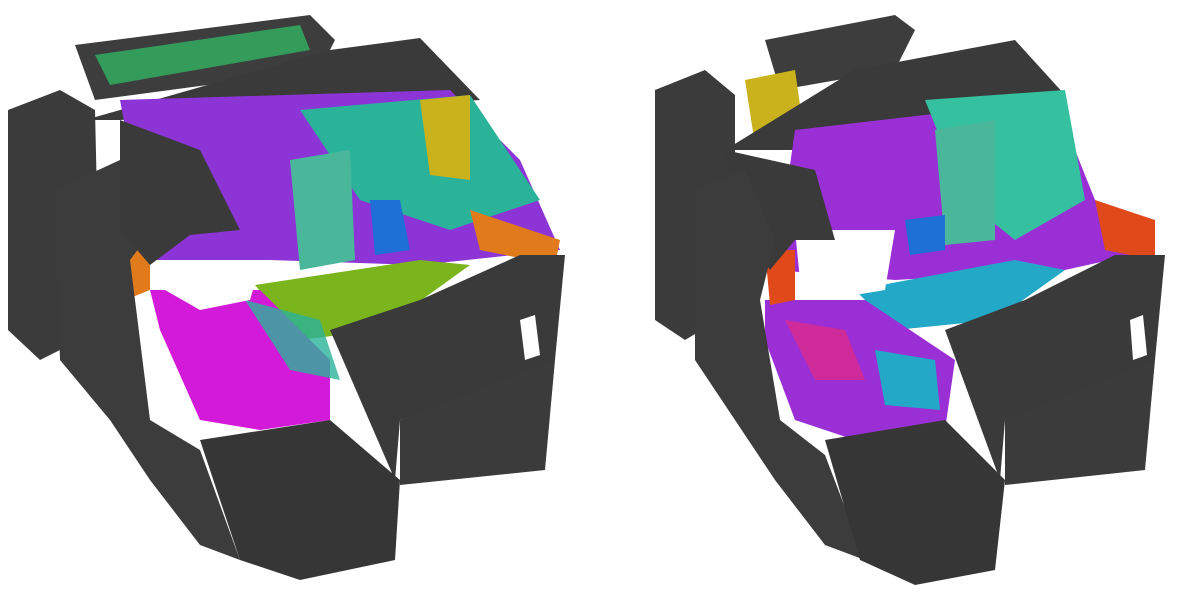  Describe the element at coordinates (907, 380) in the screenshot. I see `floor-teal-patch` at that location.